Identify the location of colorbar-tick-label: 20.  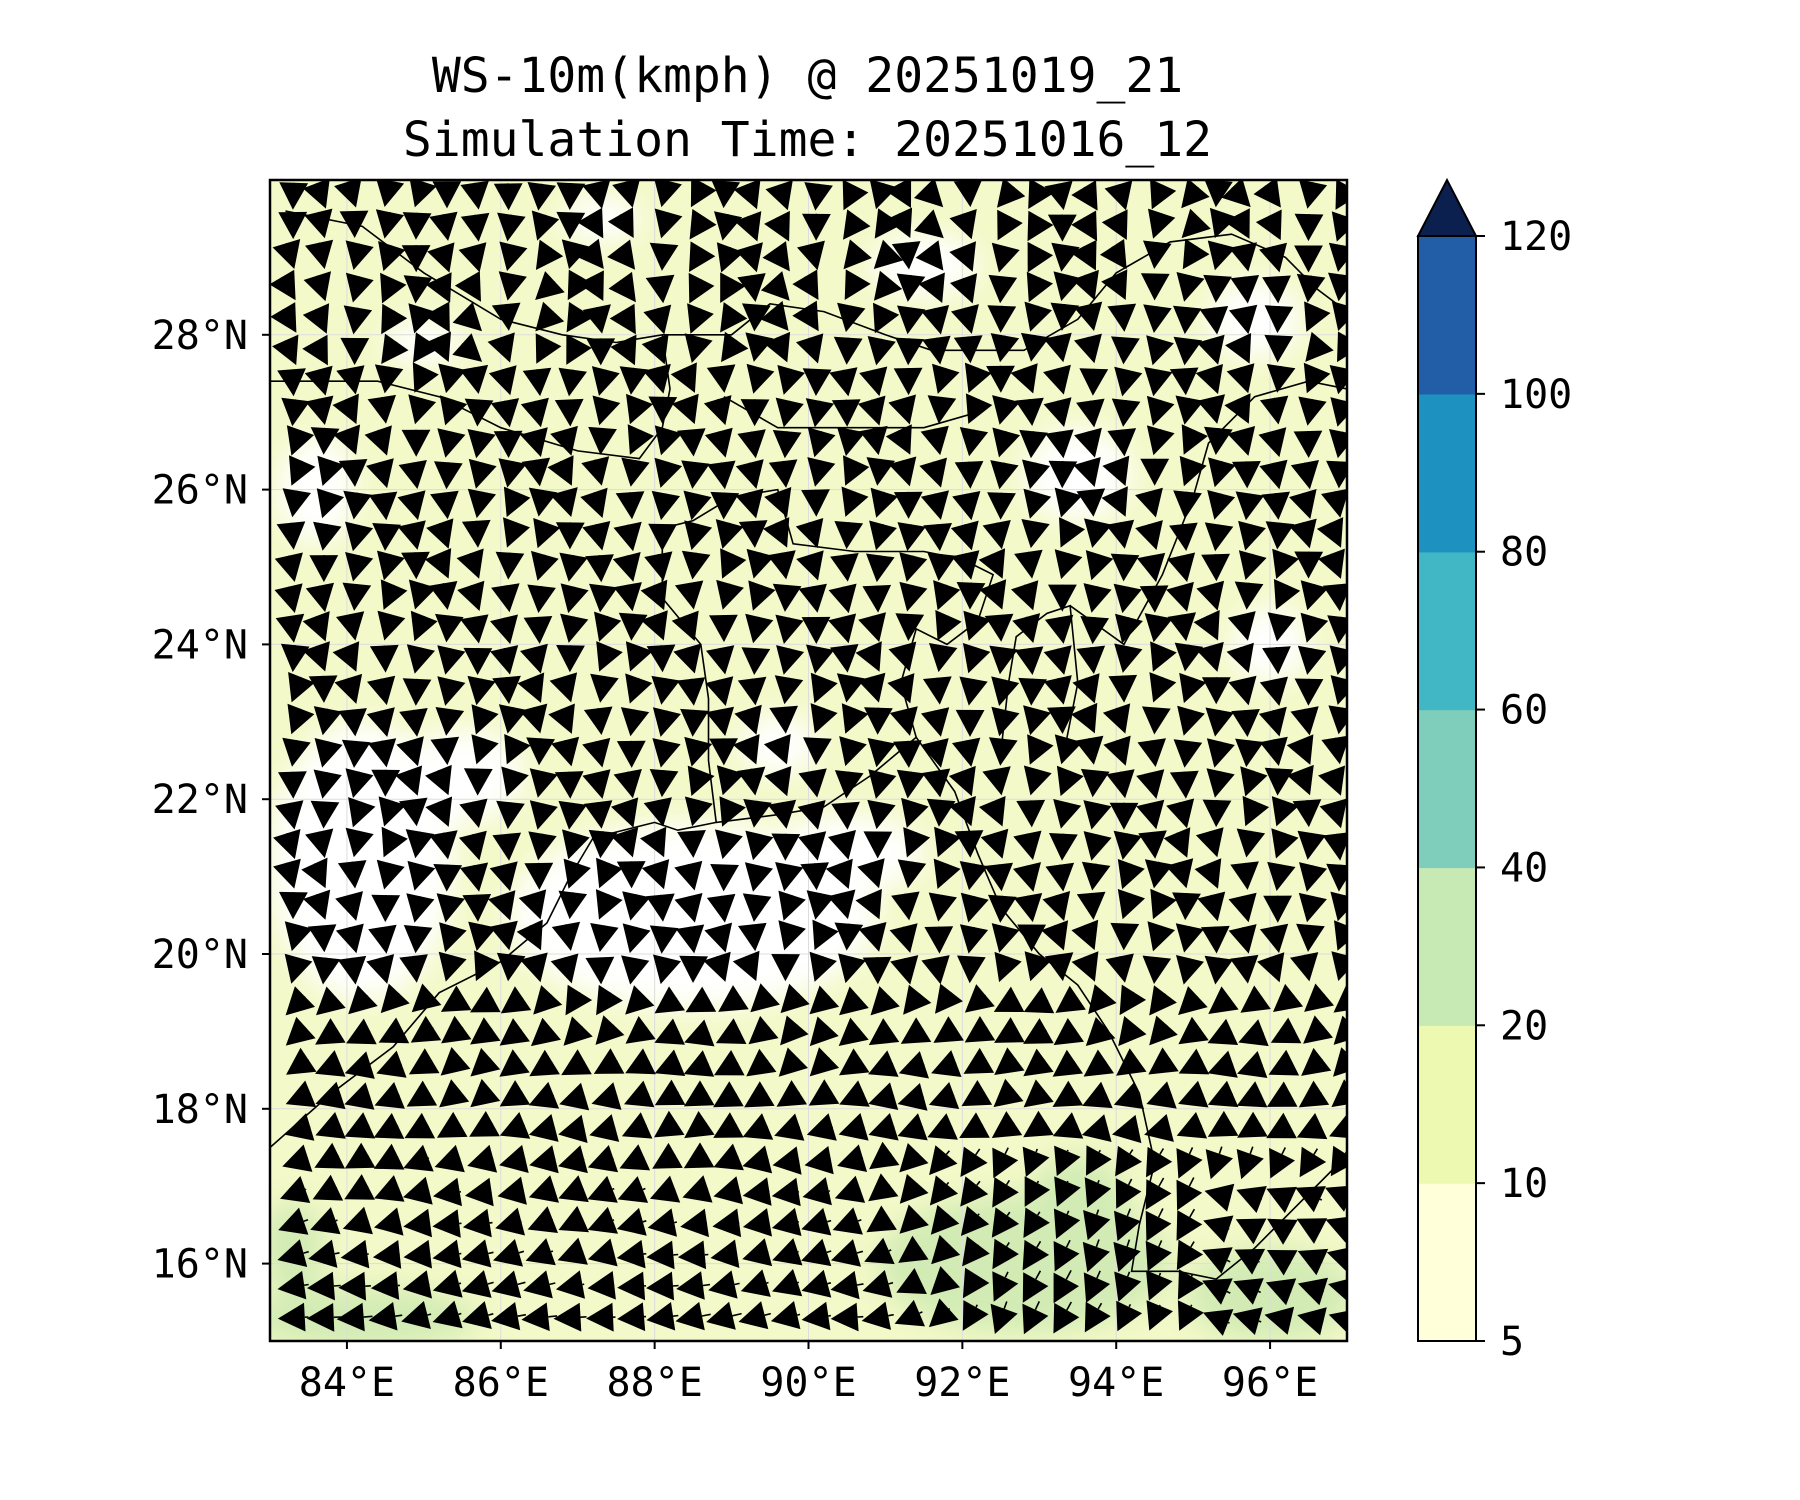
(1524, 1026).